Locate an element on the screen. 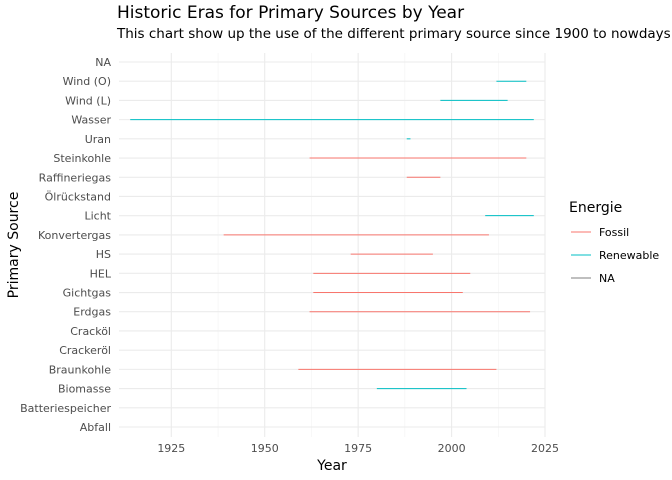 The image size is (672, 480). y-tick-label: Ölrückstand is located at coordinates (78, 196).